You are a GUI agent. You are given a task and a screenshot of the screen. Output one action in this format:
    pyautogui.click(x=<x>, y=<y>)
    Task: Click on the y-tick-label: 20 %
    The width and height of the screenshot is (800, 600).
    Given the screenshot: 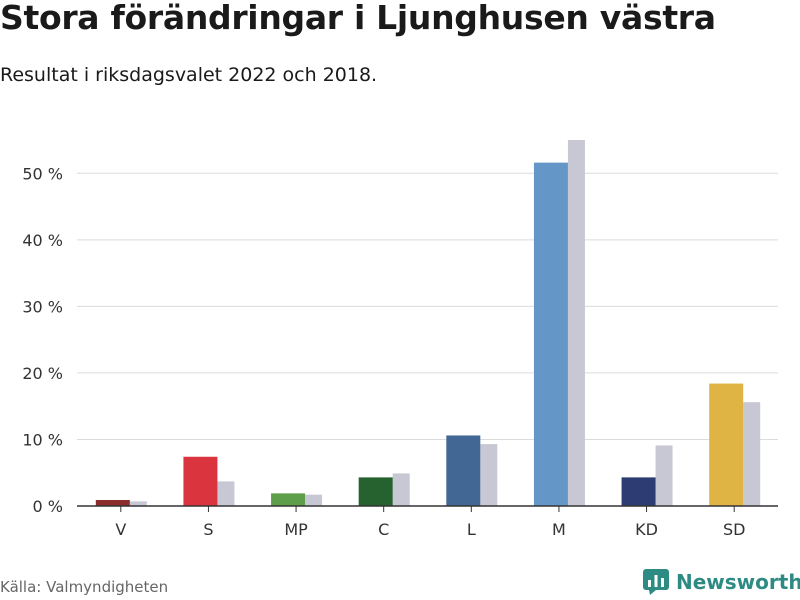 What is the action you would take?
    pyautogui.click(x=42, y=373)
    